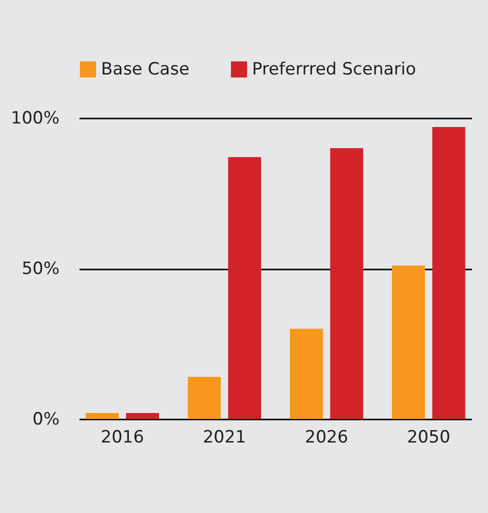  What do you see at coordinates (428, 438) in the screenshot?
I see `x-tick-label: 2050` at bounding box center [428, 438].